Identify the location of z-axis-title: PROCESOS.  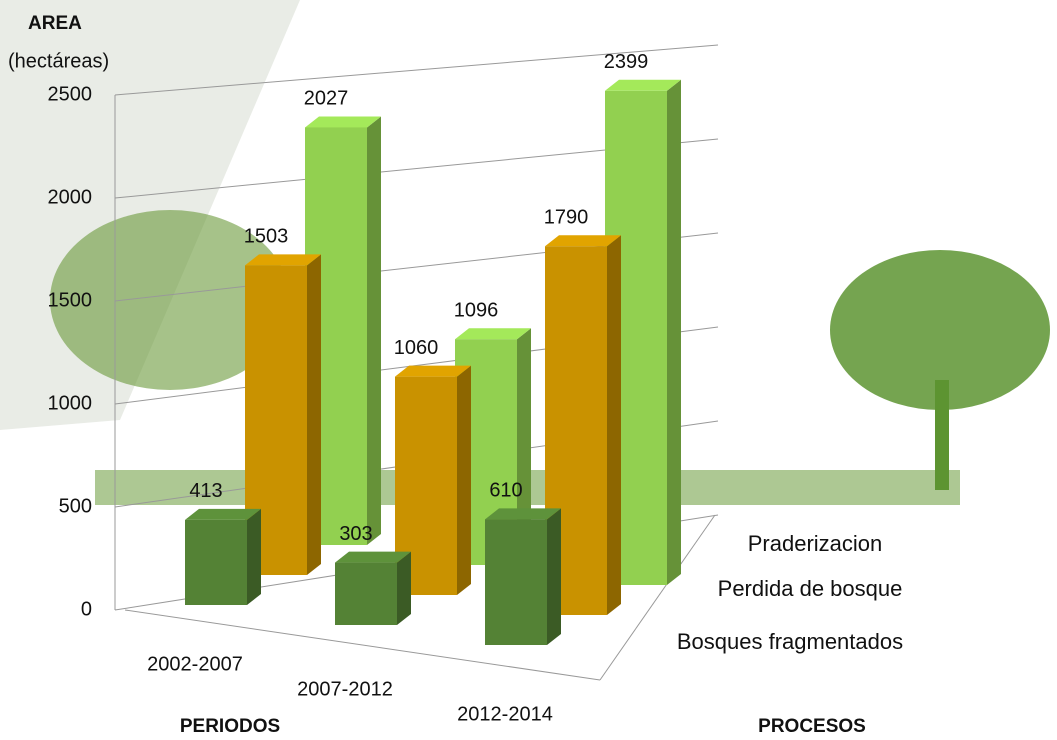
(812, 726).